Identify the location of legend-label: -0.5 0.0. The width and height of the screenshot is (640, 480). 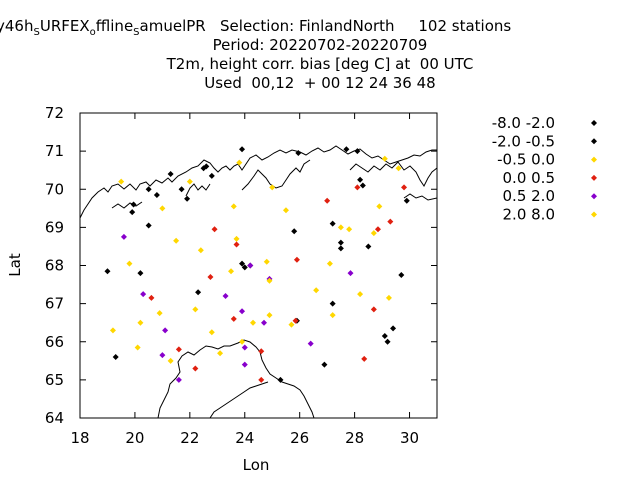
(526, 160).